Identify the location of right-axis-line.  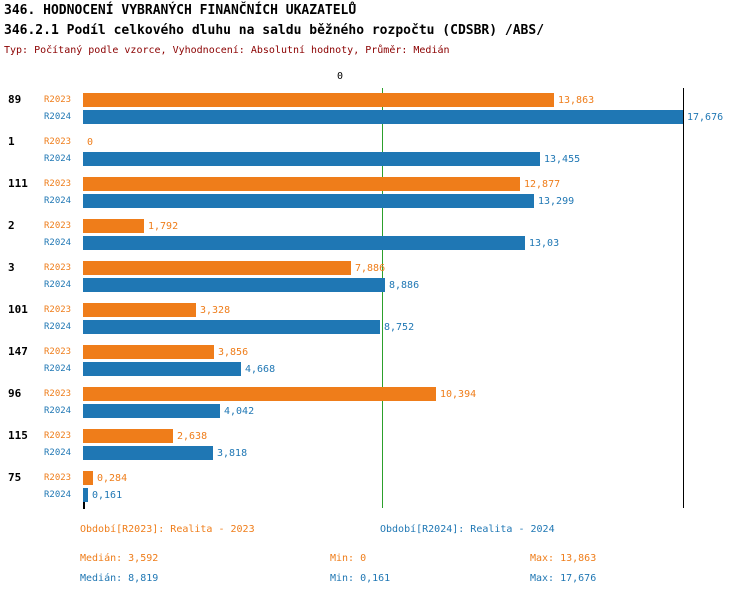
(683, 298).